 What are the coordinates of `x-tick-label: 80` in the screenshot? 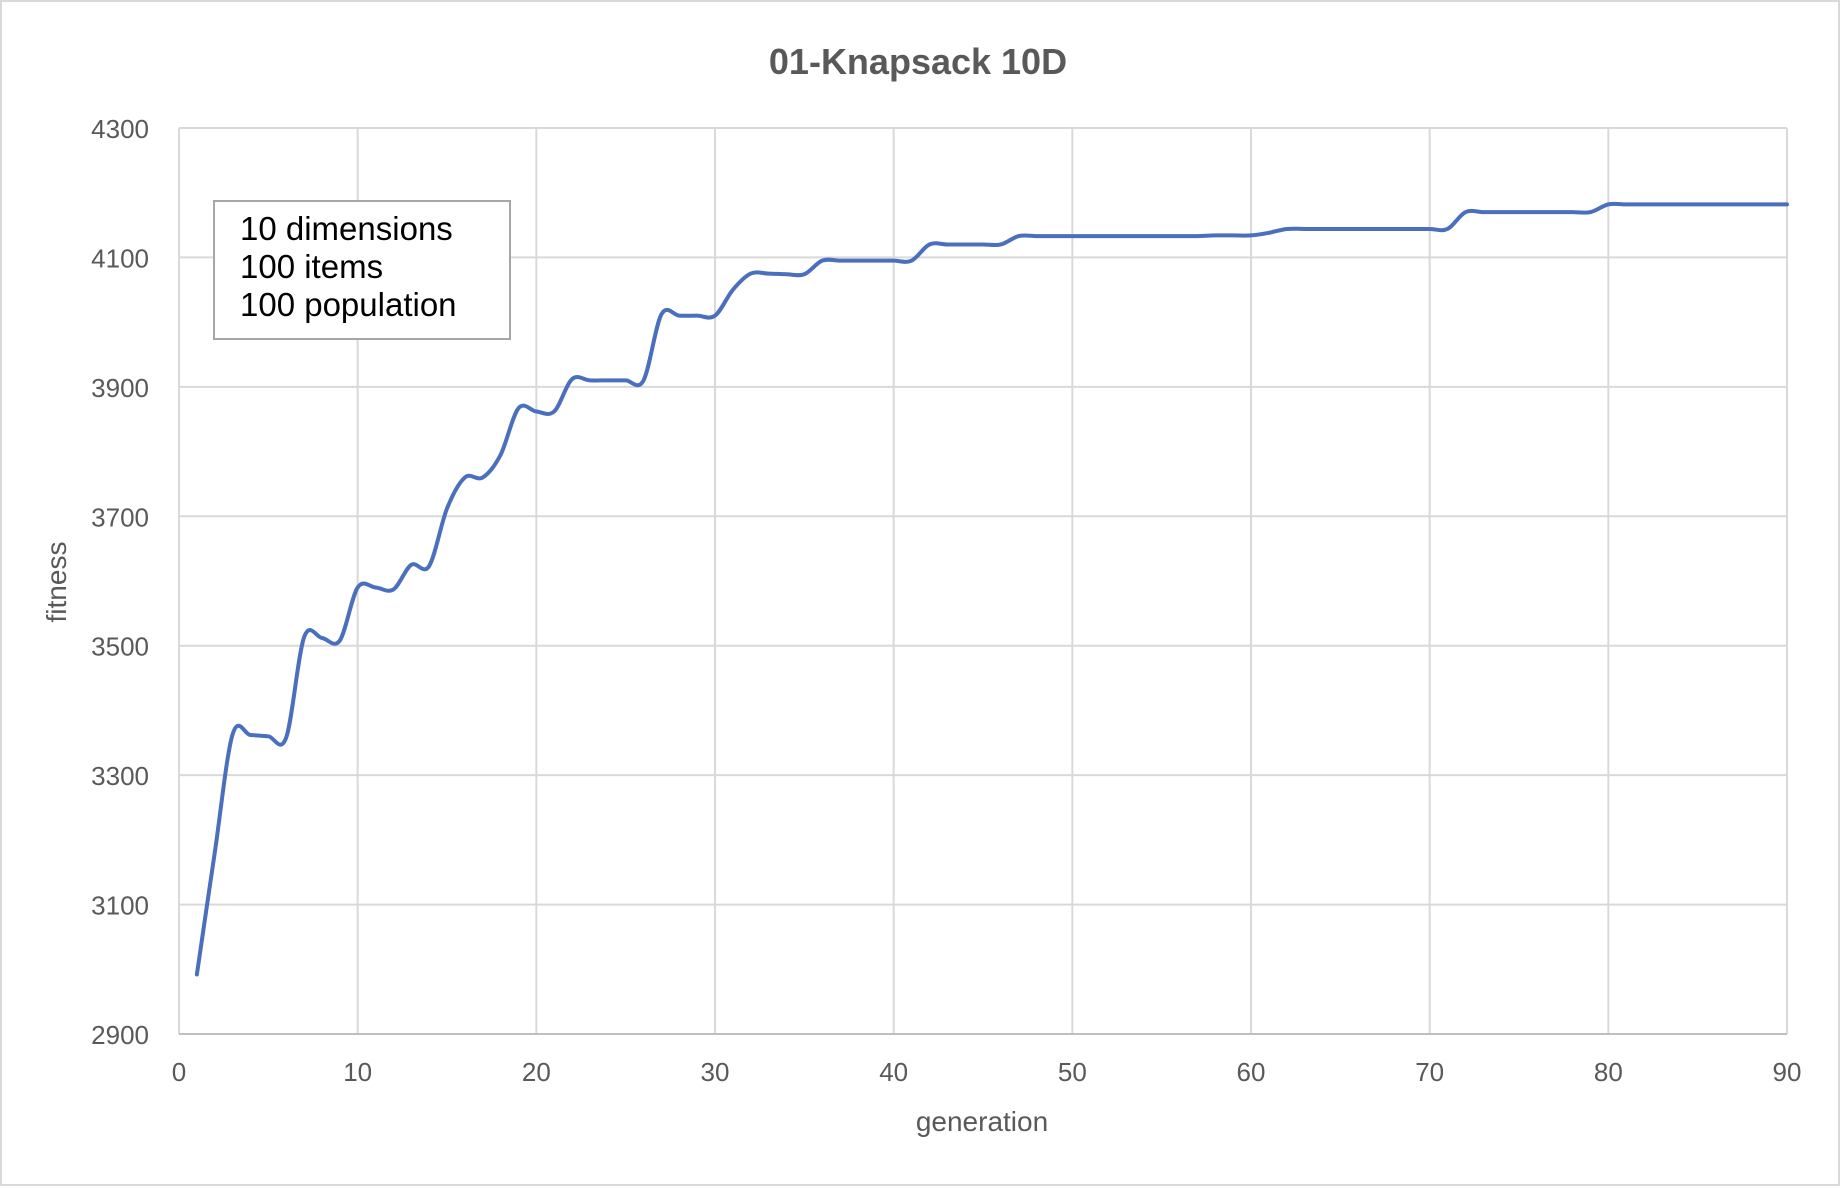 It's located at (1608, 1072).